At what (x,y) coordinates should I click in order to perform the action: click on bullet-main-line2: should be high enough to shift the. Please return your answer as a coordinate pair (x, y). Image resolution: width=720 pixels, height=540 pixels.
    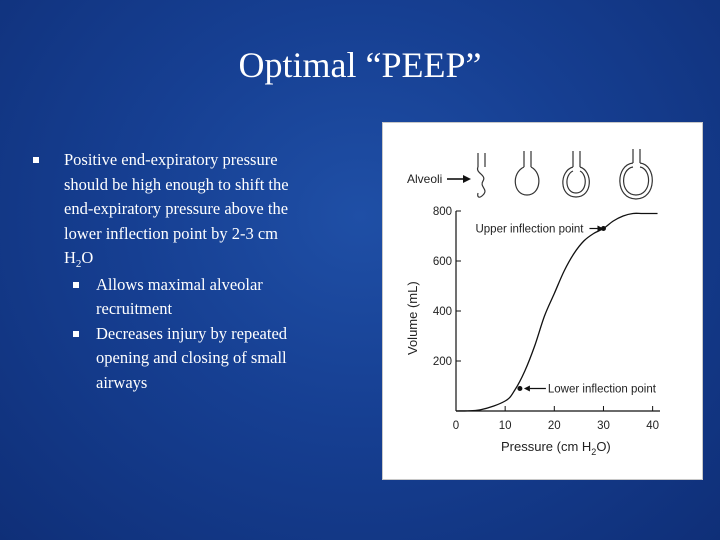
    Looking at the image, I should click on (176, 184).